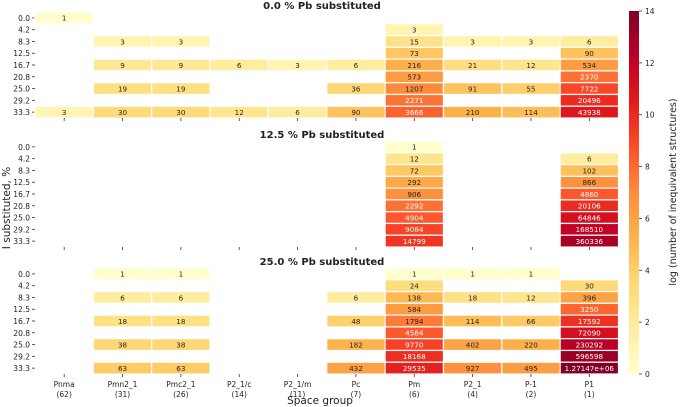  I want to click on cell-value-label: 90, so click(356, 112).